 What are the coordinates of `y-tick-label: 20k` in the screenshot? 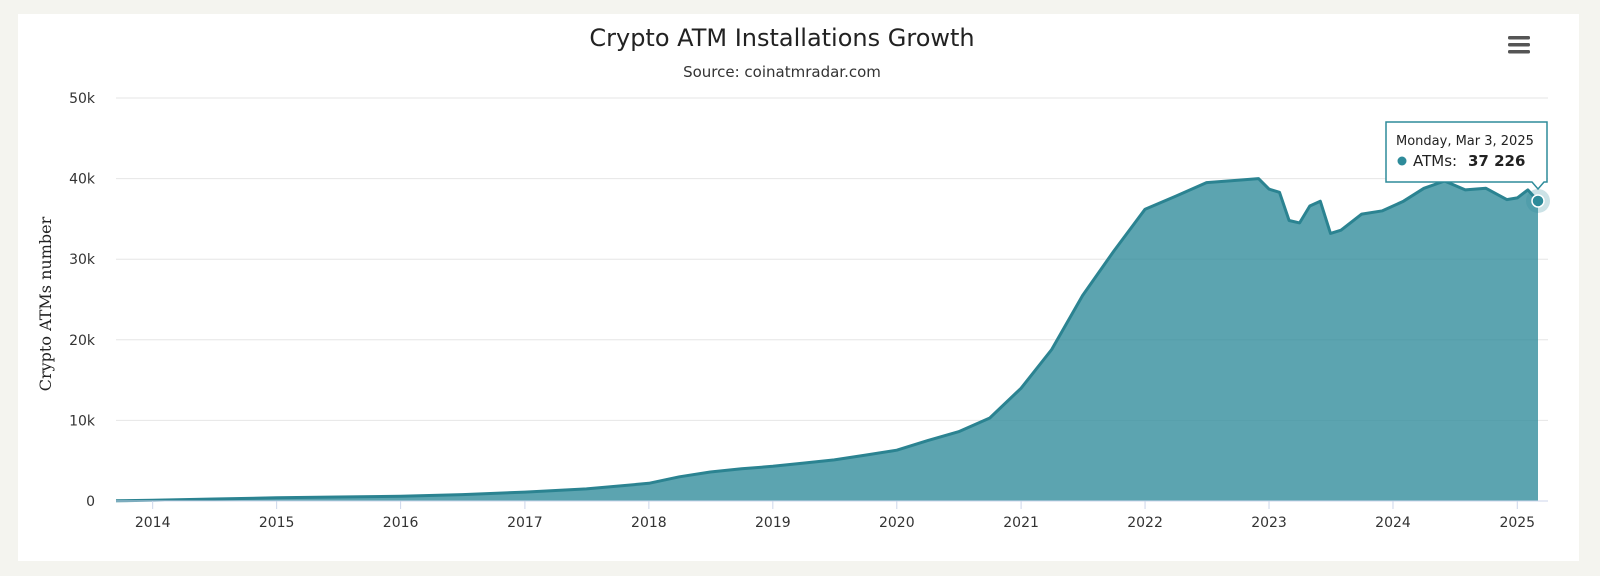 It's located at (82, 341).